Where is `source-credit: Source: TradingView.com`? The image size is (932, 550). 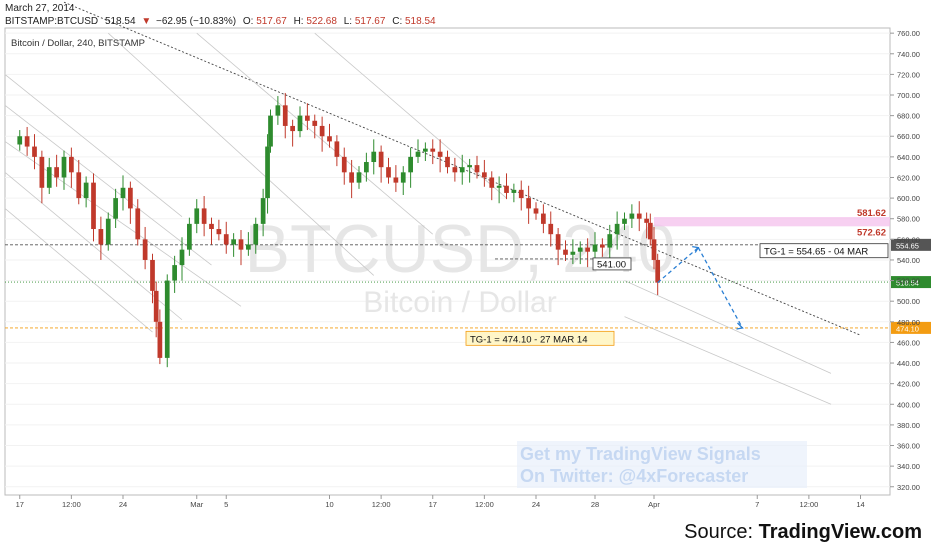 source-credit: Source: TradingView.com is located at coordinates (803, 532).